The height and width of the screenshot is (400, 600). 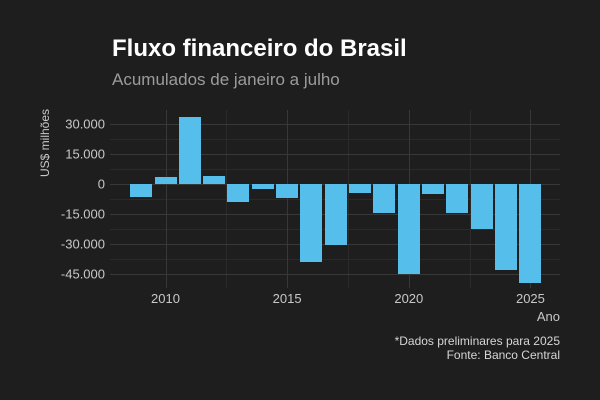 What do you see at coordinates (189, 150) in the screenshot?
I see `bar-2011` at bounding box center [189, 150].